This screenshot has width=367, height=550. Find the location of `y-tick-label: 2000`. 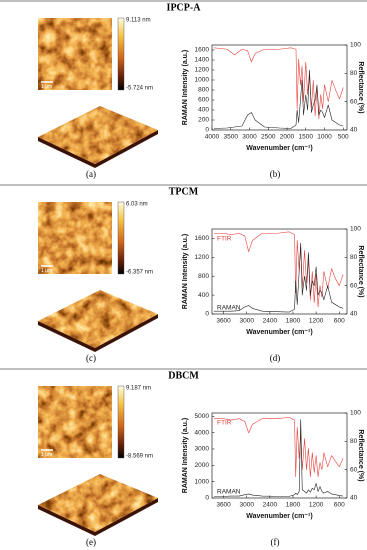

y-tick-label: 2000 is located at coordinates (202, 465).